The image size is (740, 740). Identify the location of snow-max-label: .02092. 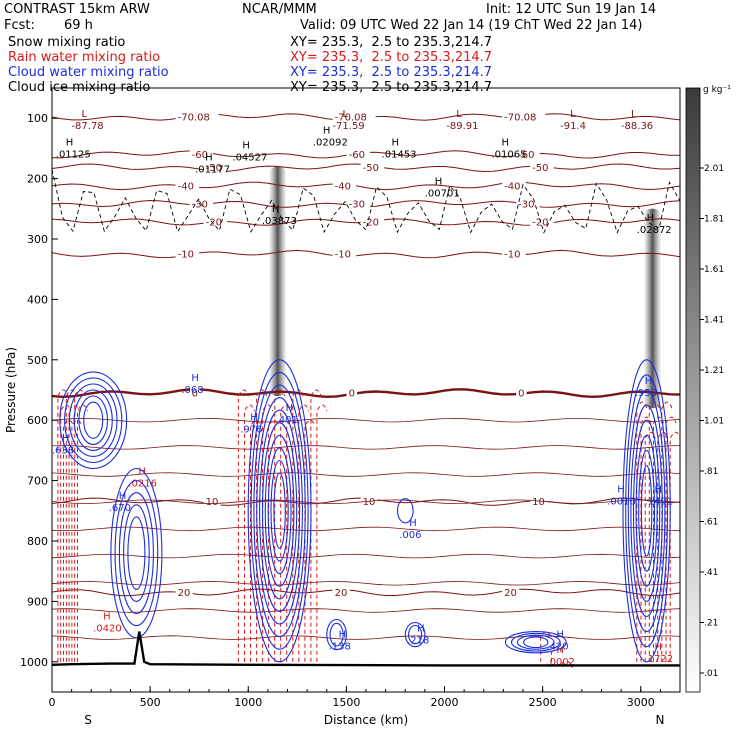
(330, 142).